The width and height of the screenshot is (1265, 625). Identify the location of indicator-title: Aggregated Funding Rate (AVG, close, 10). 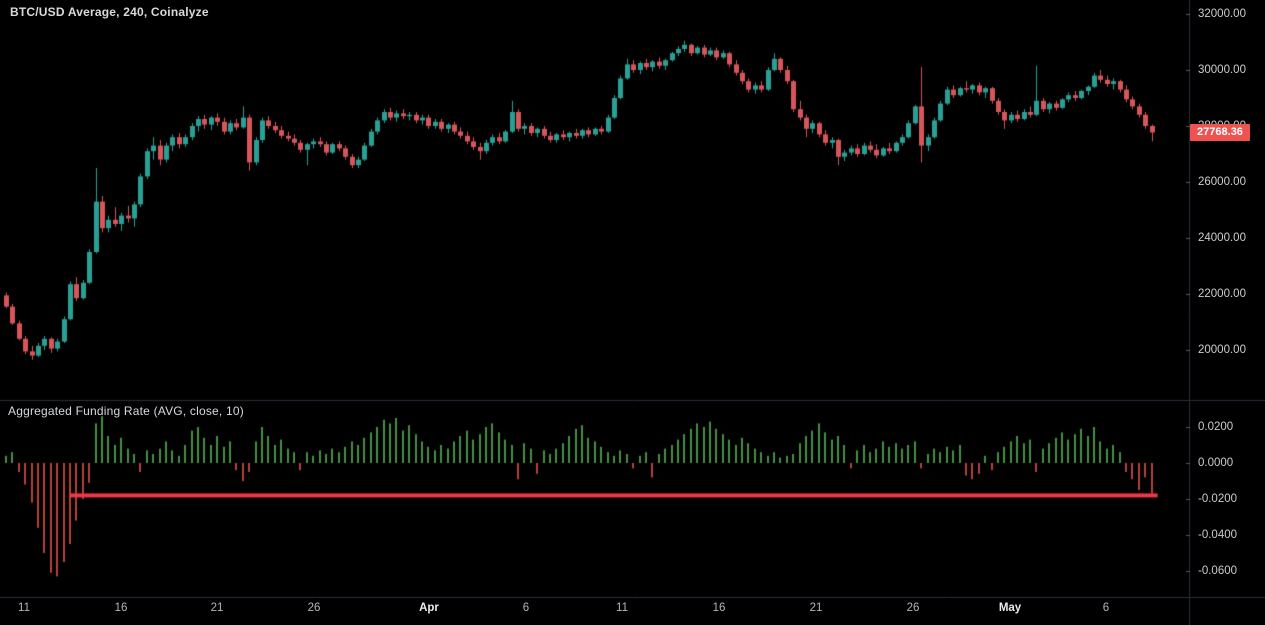
(126, 411).